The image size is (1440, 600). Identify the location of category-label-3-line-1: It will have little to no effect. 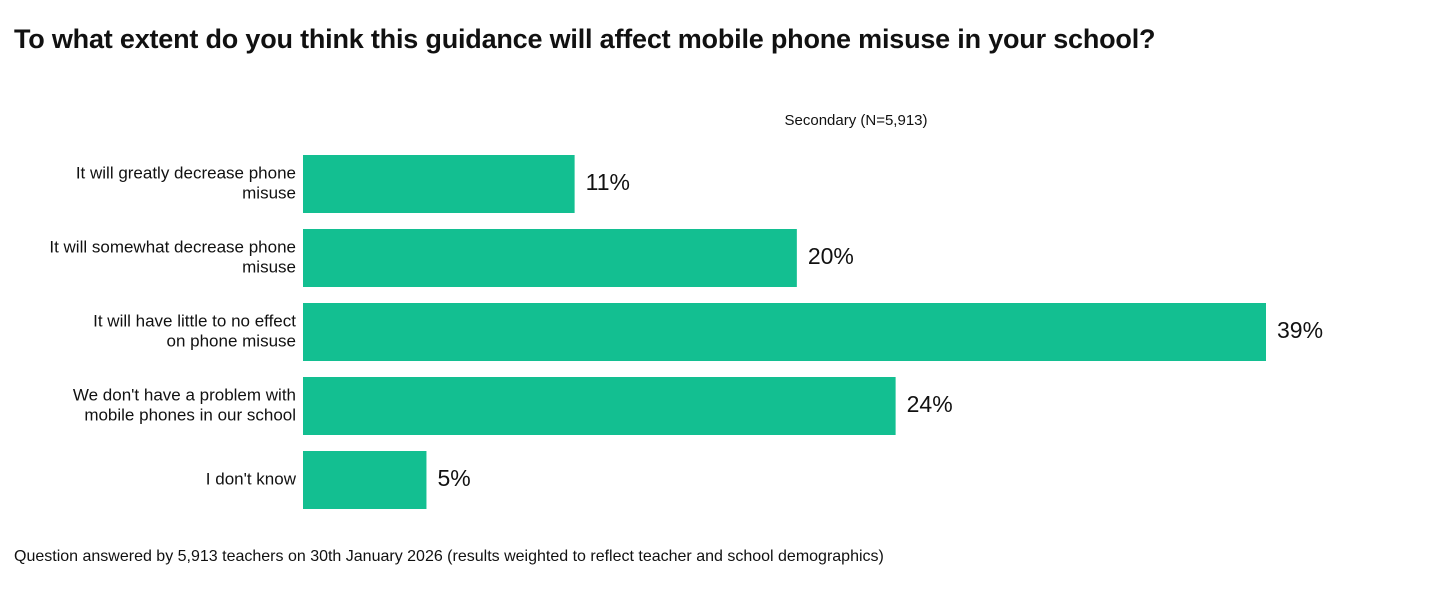
(194, 320).